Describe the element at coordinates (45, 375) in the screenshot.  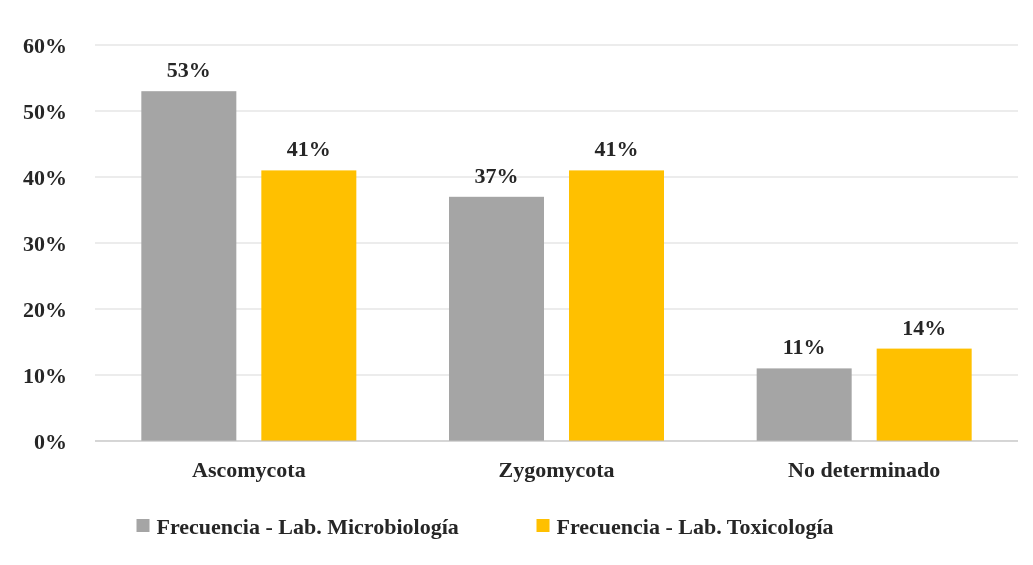
I see `y-tick-label: 10%` at that location.